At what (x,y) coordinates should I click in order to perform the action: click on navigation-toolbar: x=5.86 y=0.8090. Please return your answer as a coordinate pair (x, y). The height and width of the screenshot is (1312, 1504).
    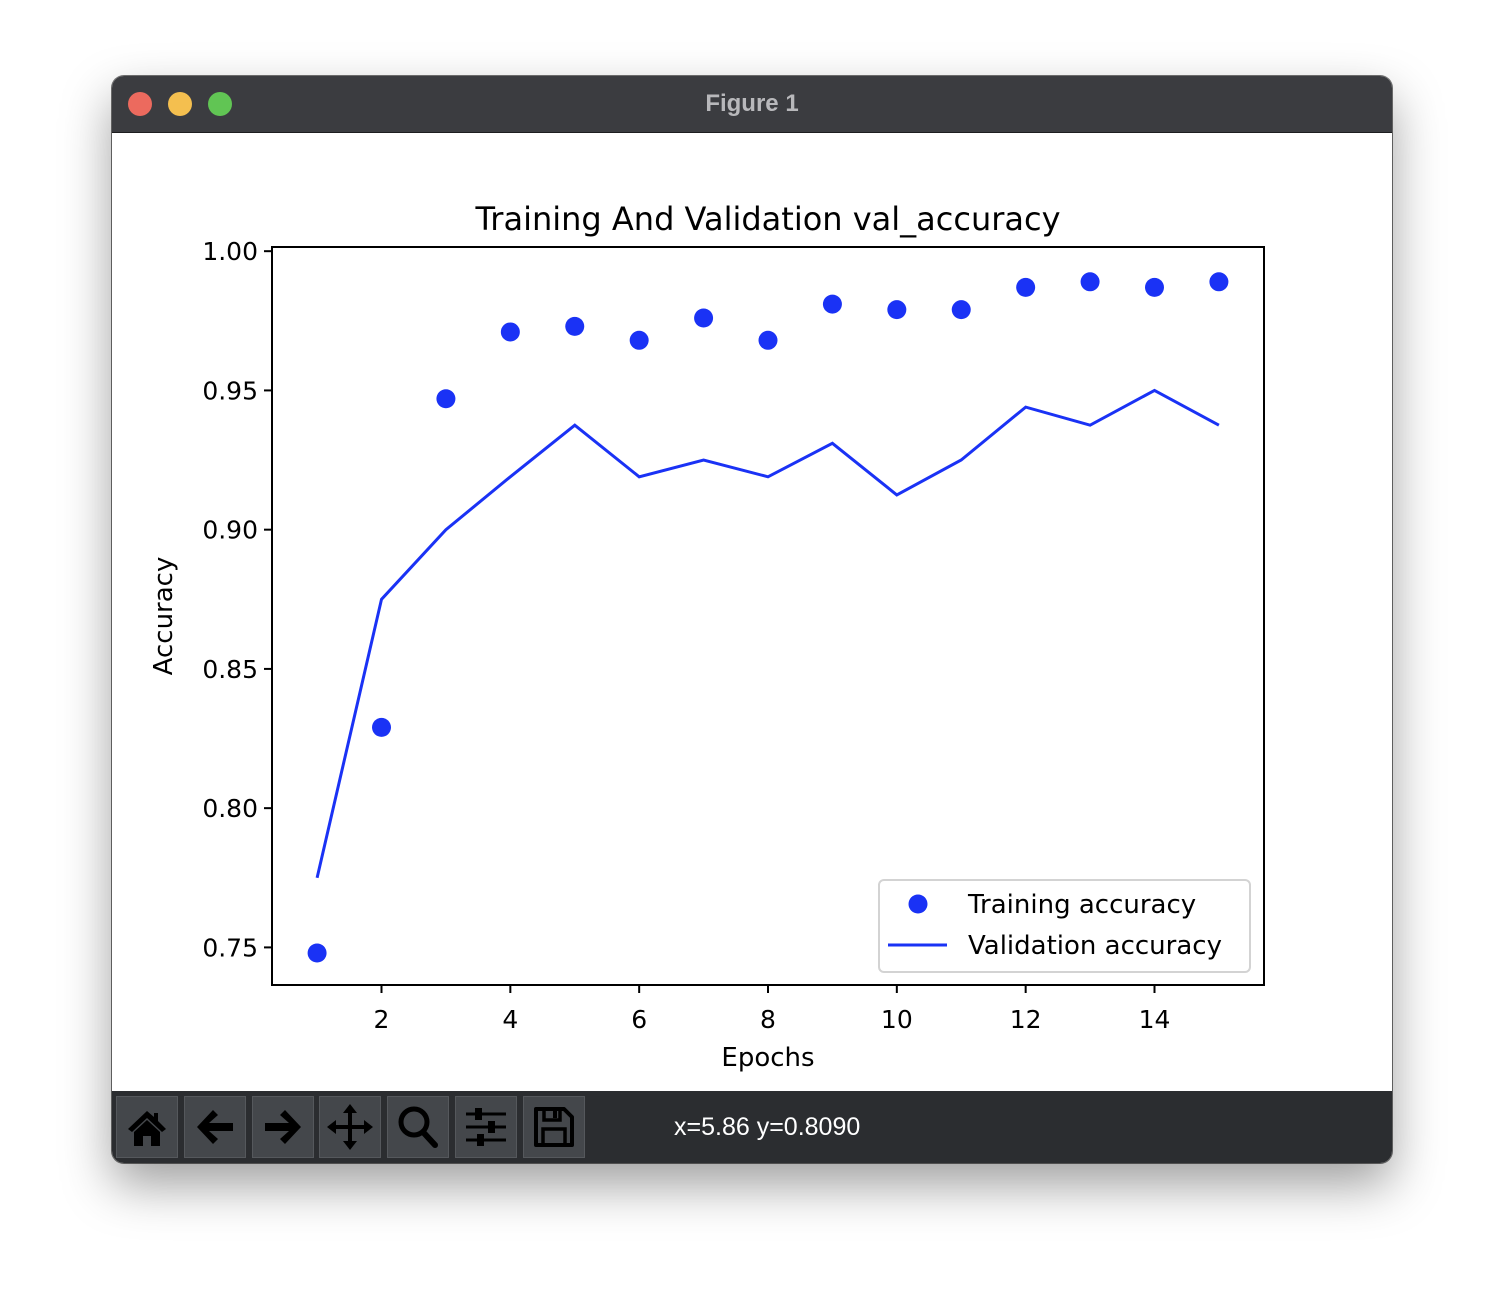
    Looking at the image, I should click on (752, 1127).